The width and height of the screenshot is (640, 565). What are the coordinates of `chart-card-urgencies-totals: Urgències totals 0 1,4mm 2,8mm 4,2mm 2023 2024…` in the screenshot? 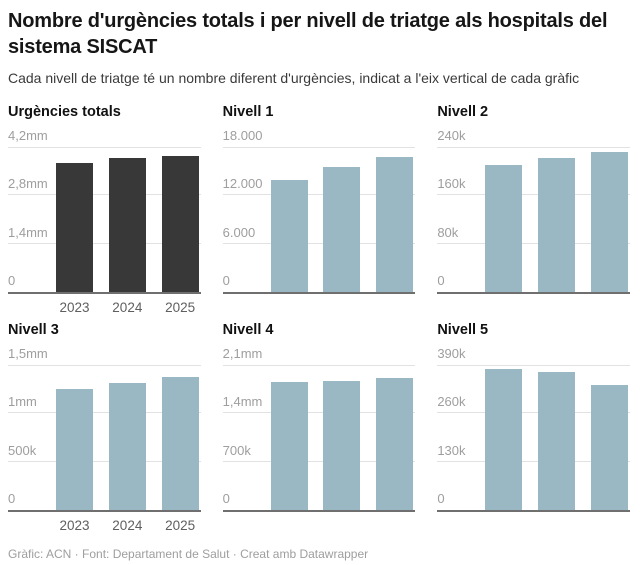 It's located at (104, 211).